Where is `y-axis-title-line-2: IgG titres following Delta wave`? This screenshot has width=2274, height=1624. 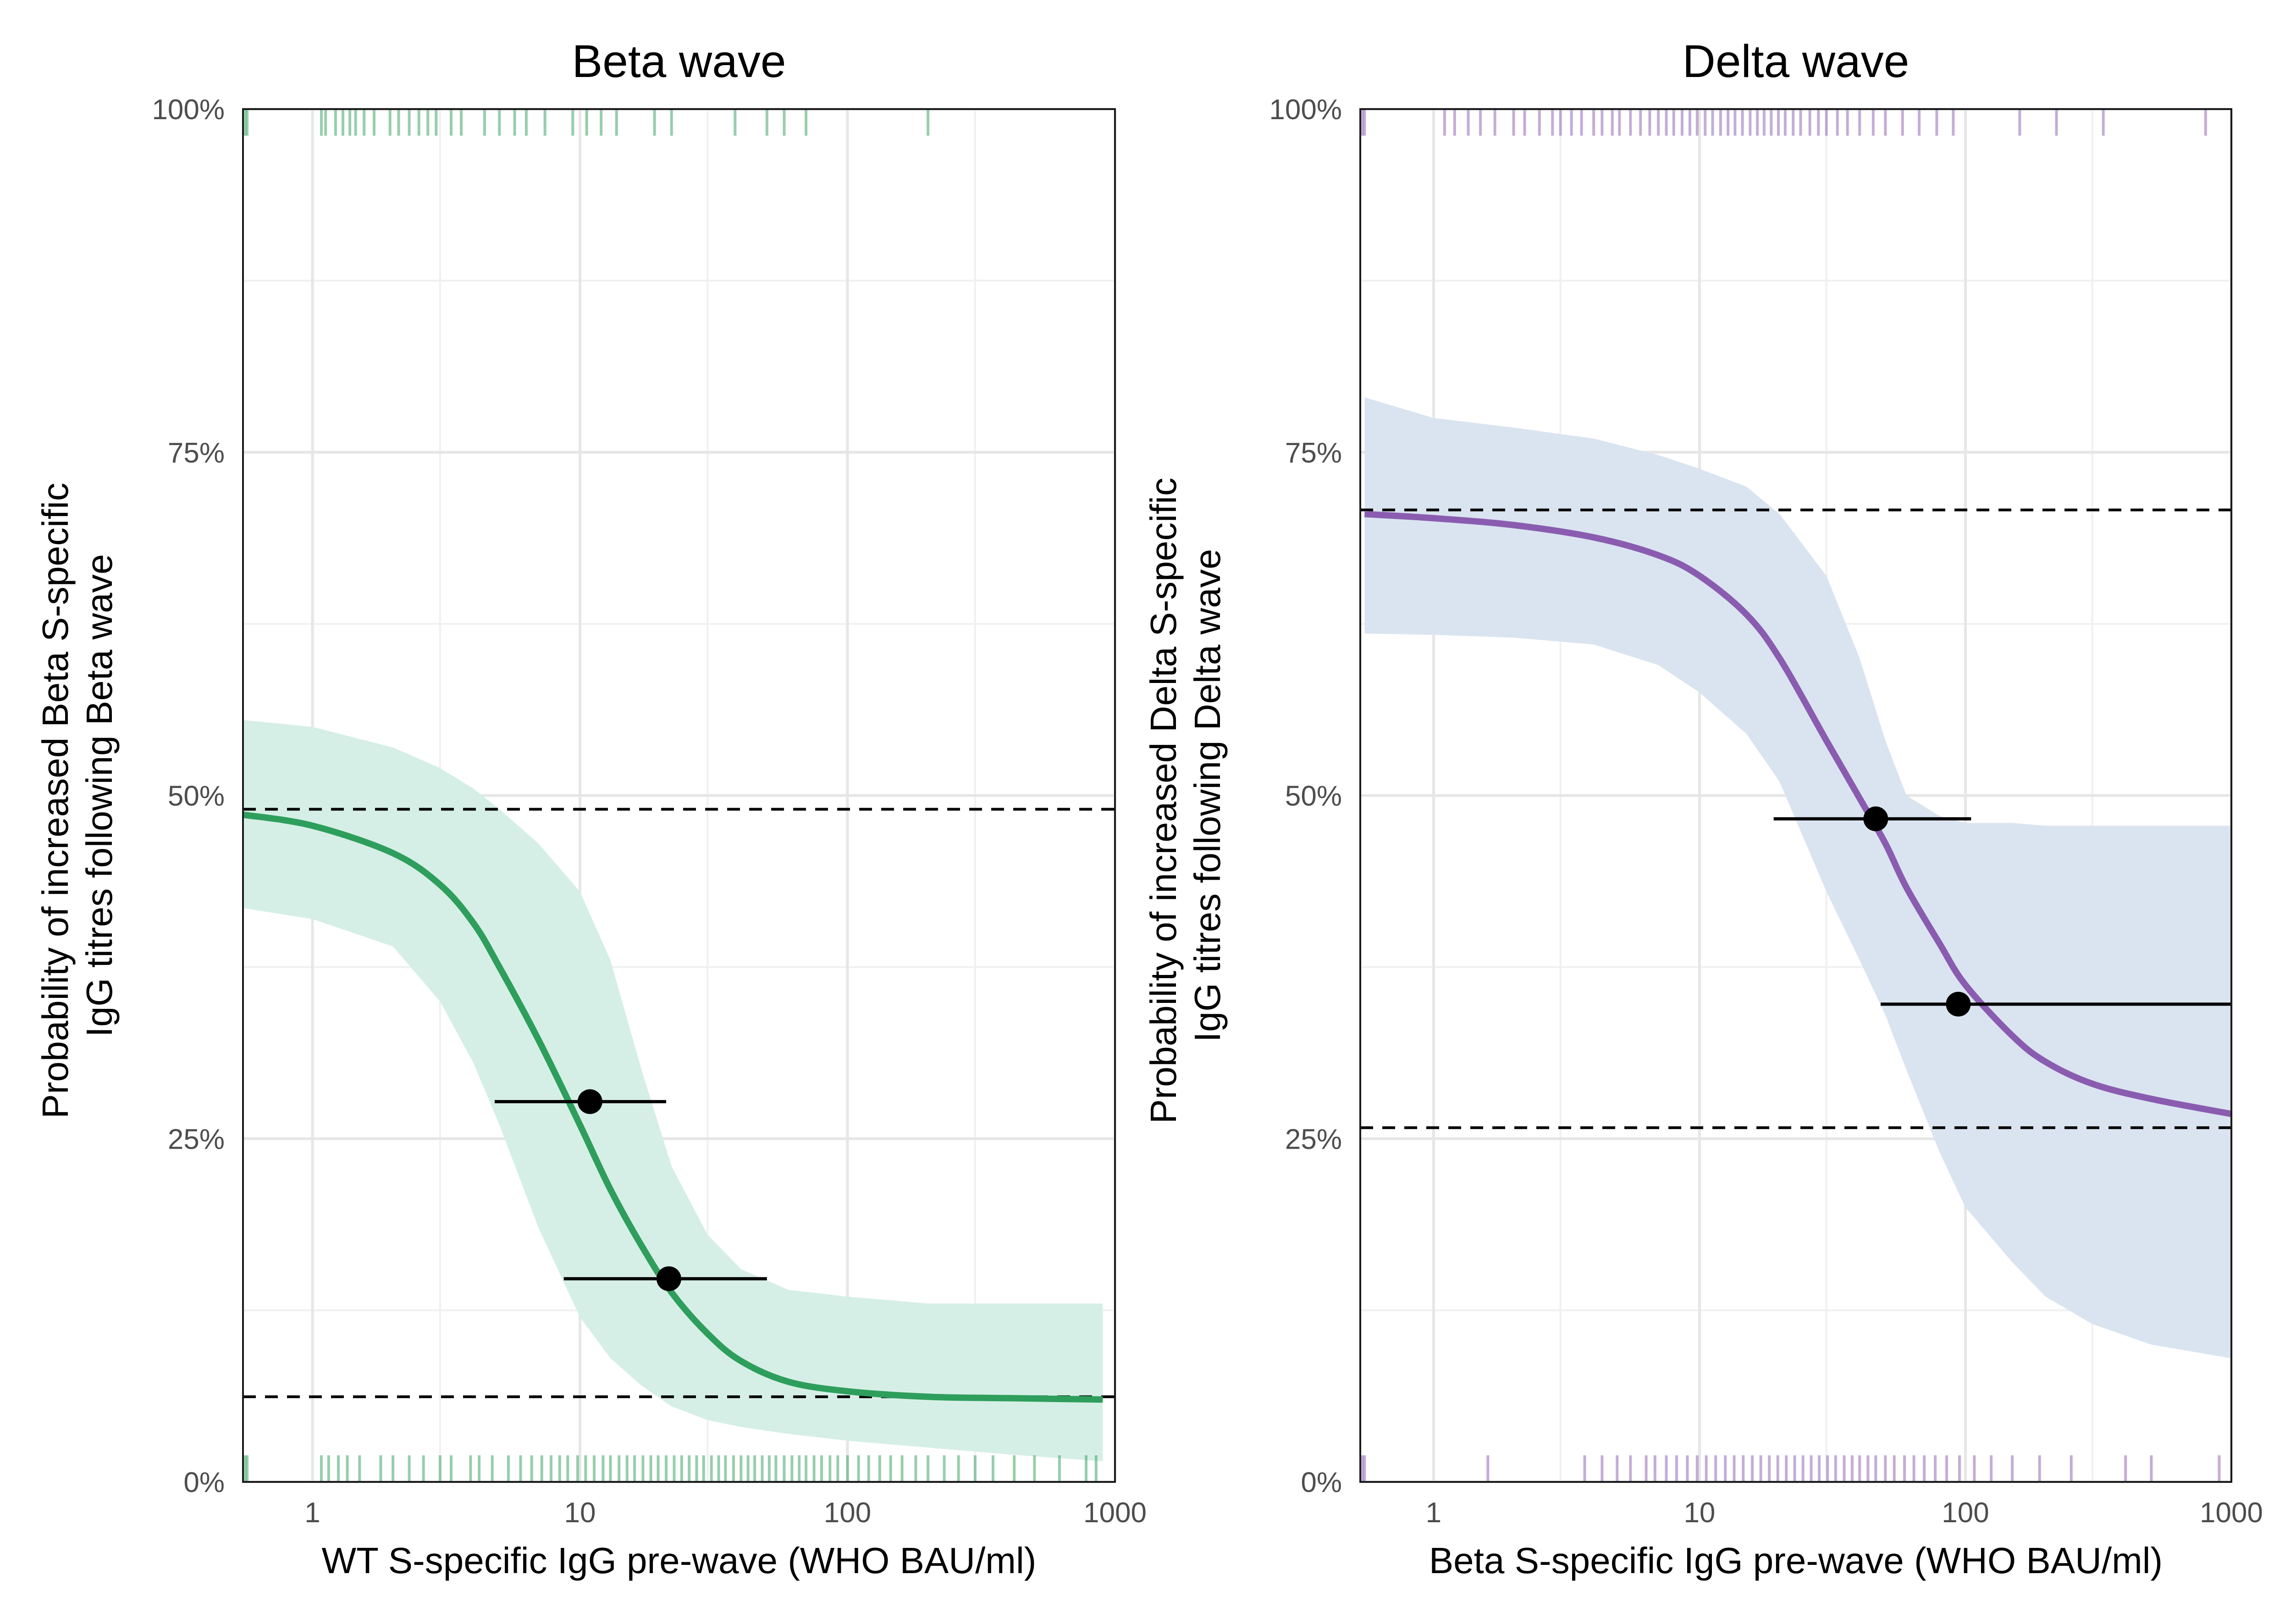 y-axis-title-line-2: IgG titres following Delta wave is located at coordinates (1208, 795).